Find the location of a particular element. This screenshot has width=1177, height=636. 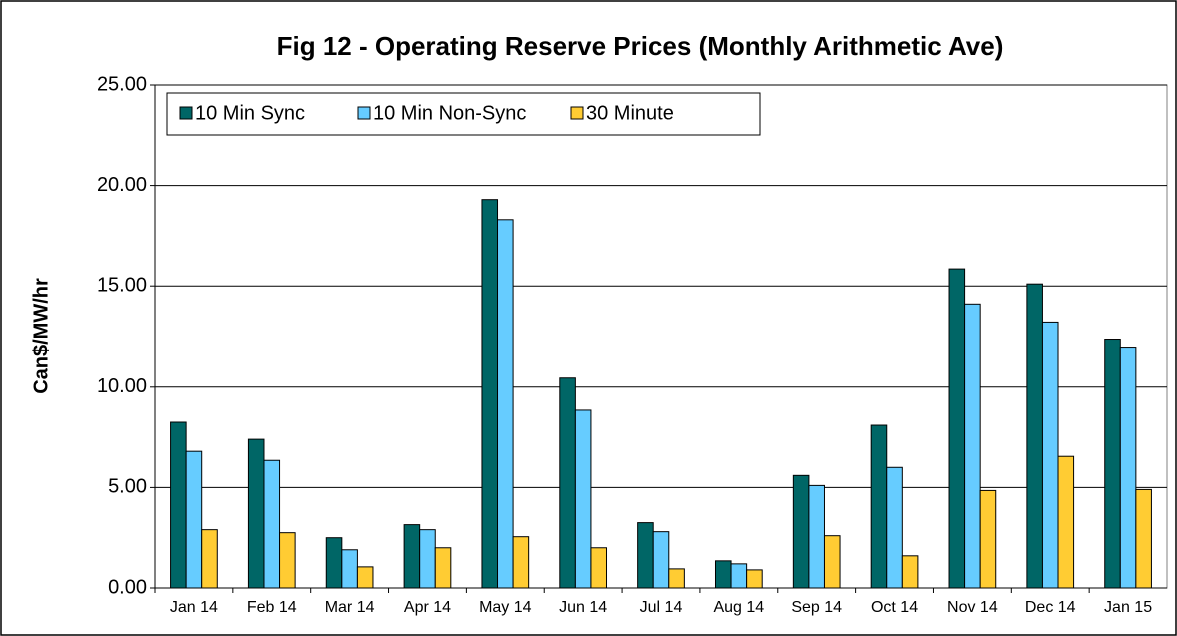

x-tick-label: Apr 14 is located at coordinates (427, 607).